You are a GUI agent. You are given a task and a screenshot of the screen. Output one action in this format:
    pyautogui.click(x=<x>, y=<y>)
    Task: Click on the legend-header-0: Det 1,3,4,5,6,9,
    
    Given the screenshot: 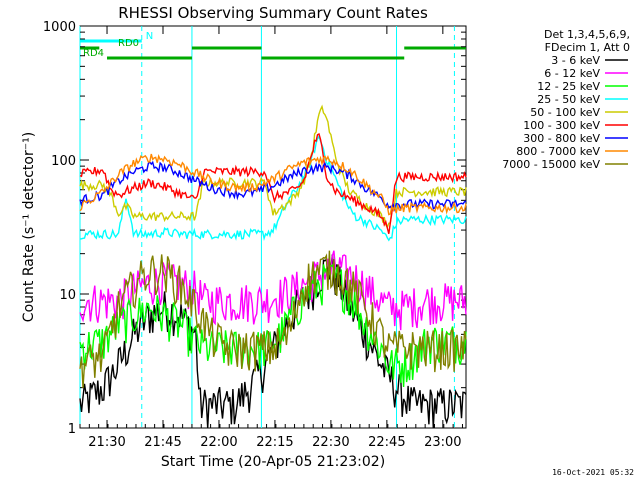 What is the action you would take?
    pyautogui.click(x=587, y=34)
    